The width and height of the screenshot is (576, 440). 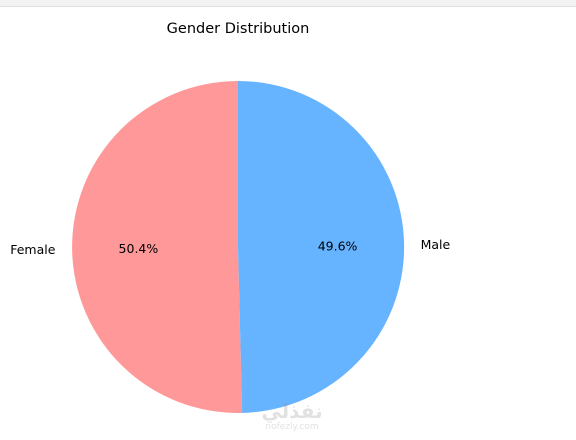 What do you see at coordinates (230, 247) in the screenshot?
I see `pie-labels: 50.4% Female 49.6% Male` at bounding box center [230, 247].